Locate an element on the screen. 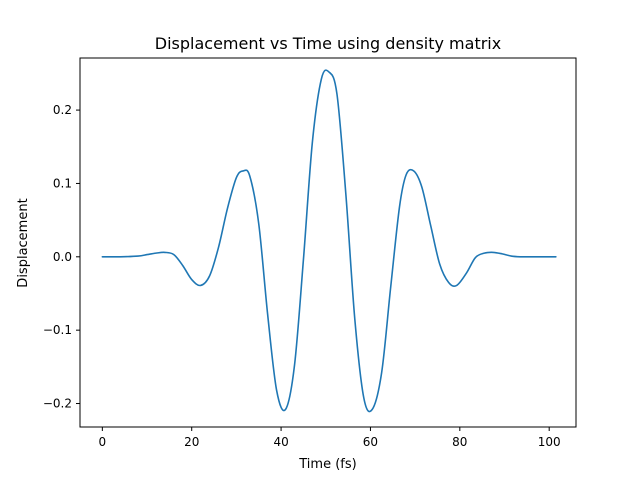  y-tick-label: −0.1 is located at coordinates (57, 330).